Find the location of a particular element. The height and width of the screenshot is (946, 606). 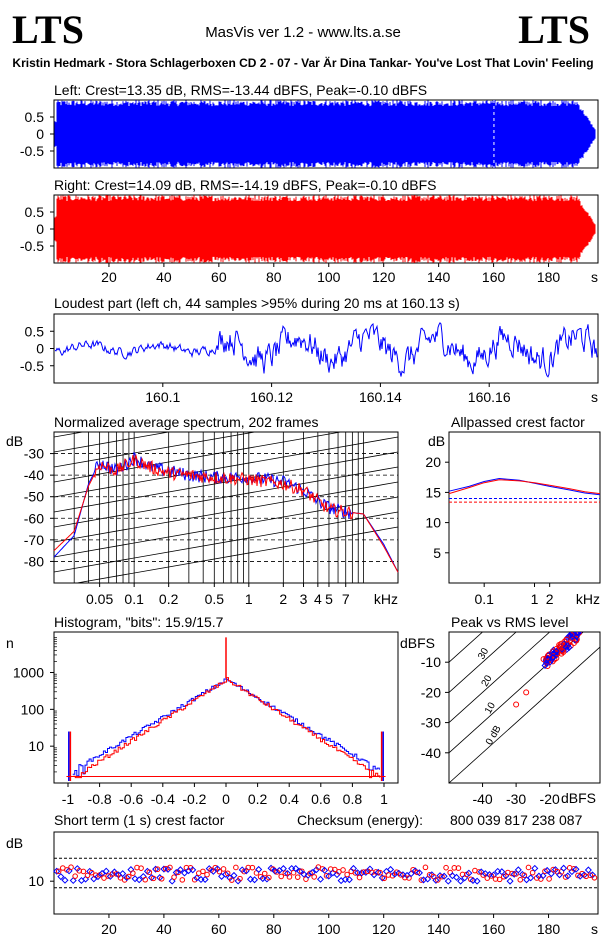

y-tick-label: 0.5 is located at coordinates (35, 117).